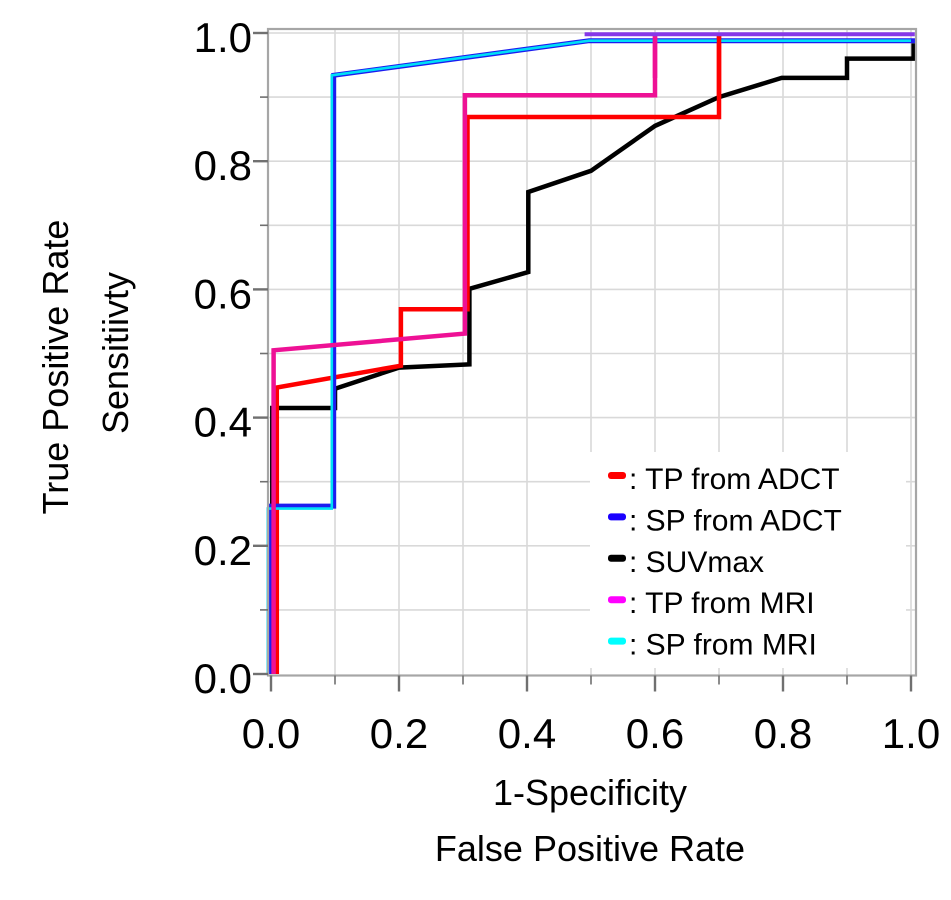 The image size is (951, 900). I want to click on y-tick-label: 0.6, so click(223, 293).